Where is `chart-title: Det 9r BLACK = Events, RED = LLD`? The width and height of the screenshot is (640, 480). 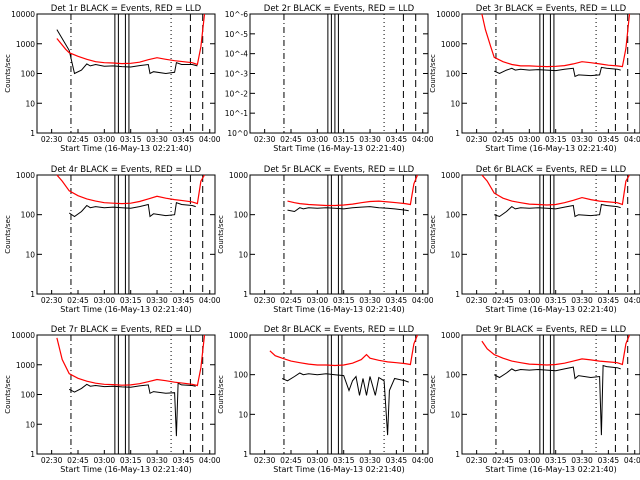 chart-title: Det 9r BLACK = Events, RED = LLD is located at coordinates (551, 330).